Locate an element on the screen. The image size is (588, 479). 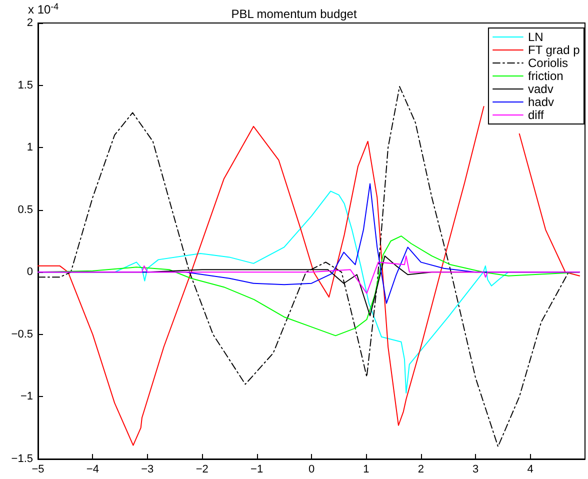
y-tick-label: 1 is located at coordinates (29, 148).